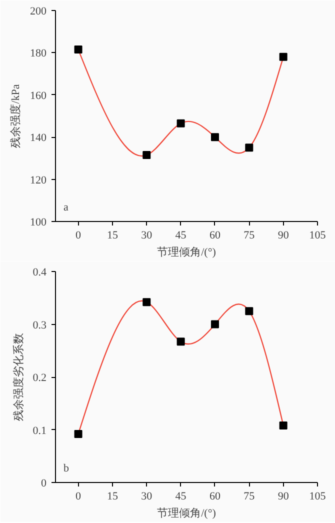 This screenshot has height=523, width=335. What do you see at coordinates (38, 54) in the screenshot?
I see `y-tick-label: 180` at bounding box center [38, 54].